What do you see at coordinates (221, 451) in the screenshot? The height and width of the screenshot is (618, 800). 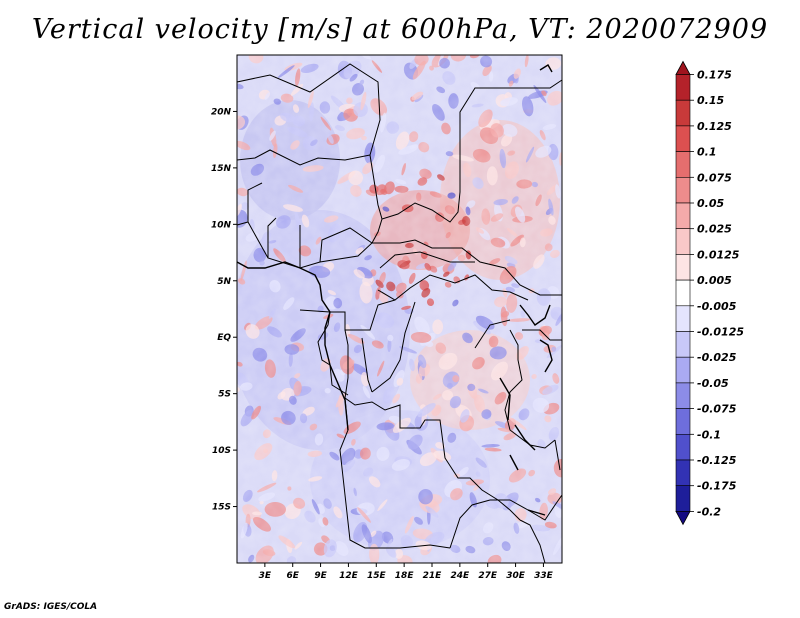 I see `lat-tick-label: 10S` at bounding box center [221, 451].